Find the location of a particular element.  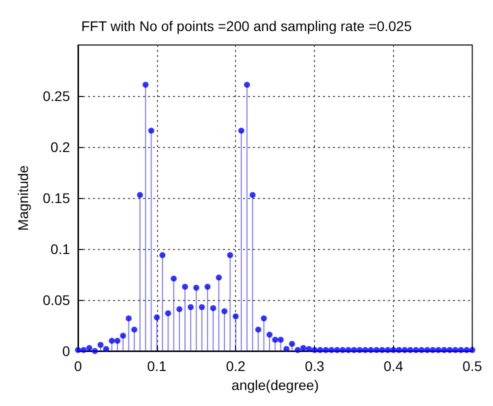

chart-title: FFT with No of points =200 and sampling rate =0.025 is located at coordinates (246, 26).